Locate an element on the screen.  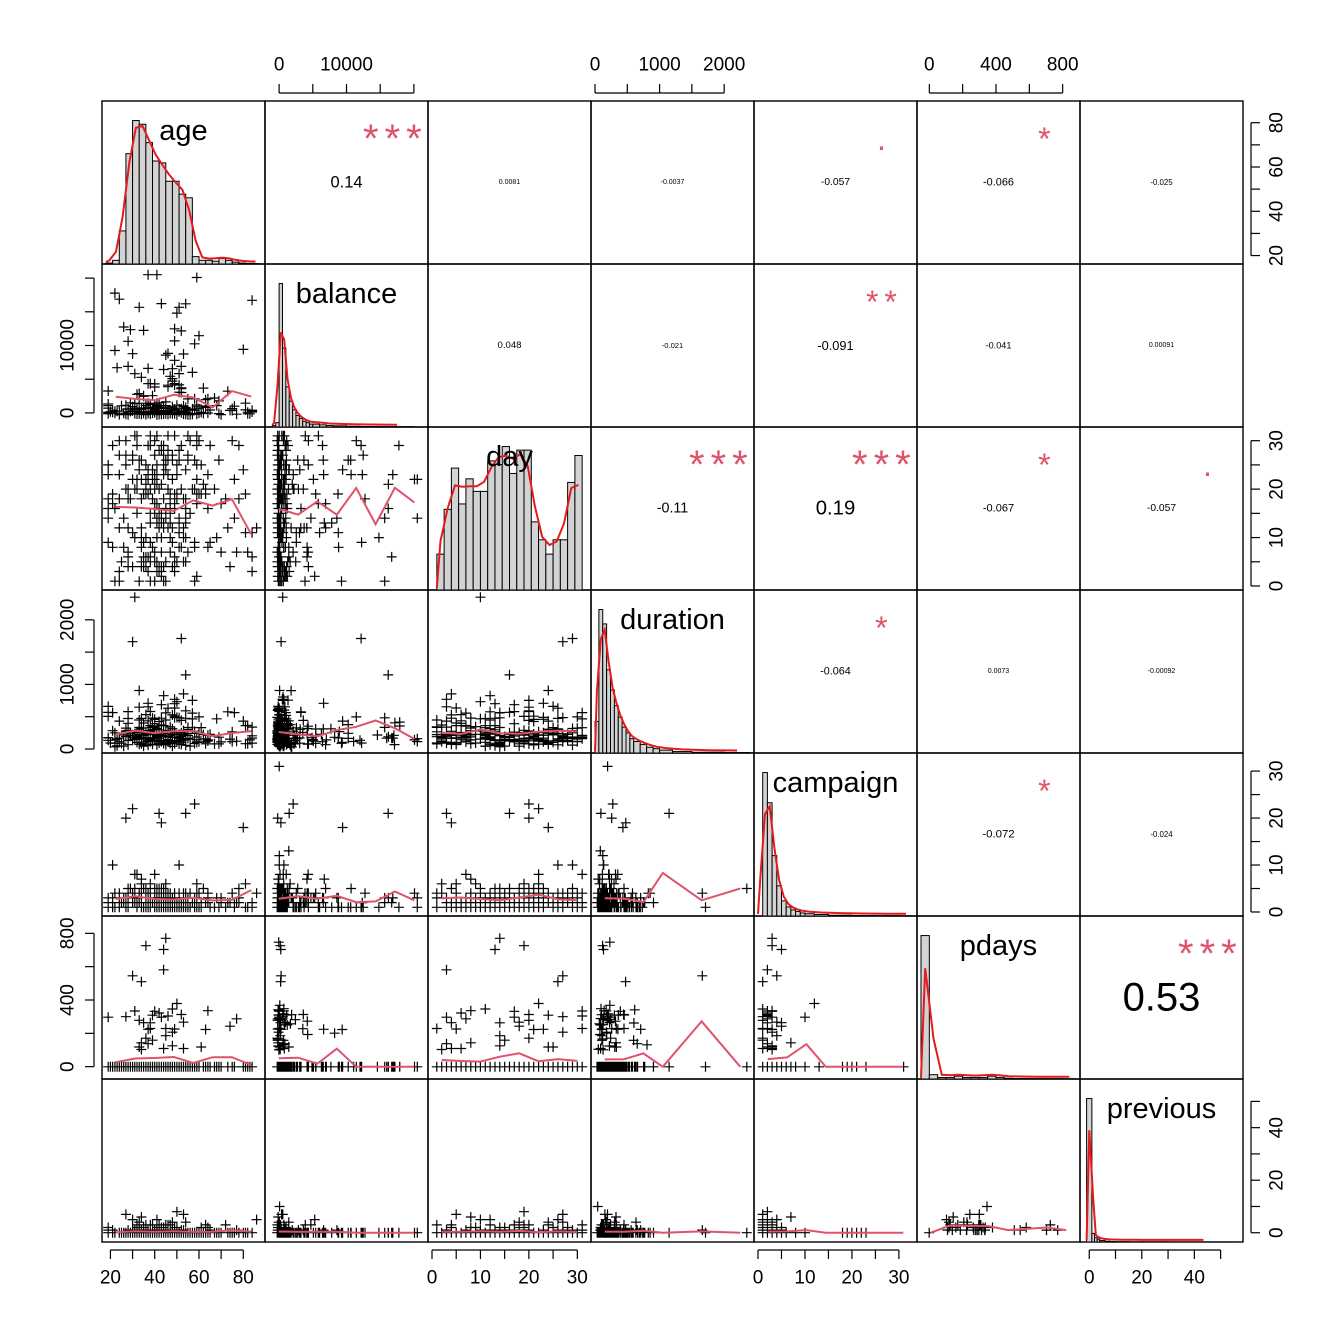
bottom-axis-label-campaign: 30 is located at coordinates (898, 1278).